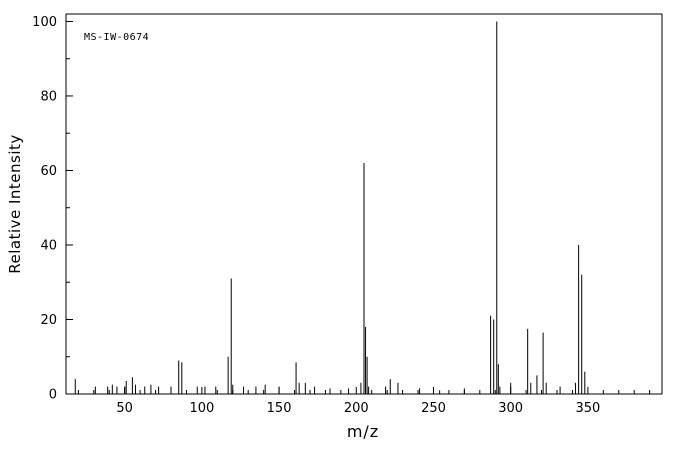 This screenshot has width=676, height=455. Describe the element at coordinates (433, 408) in the screenshot. I see `x-tick-label: 250` at that location.